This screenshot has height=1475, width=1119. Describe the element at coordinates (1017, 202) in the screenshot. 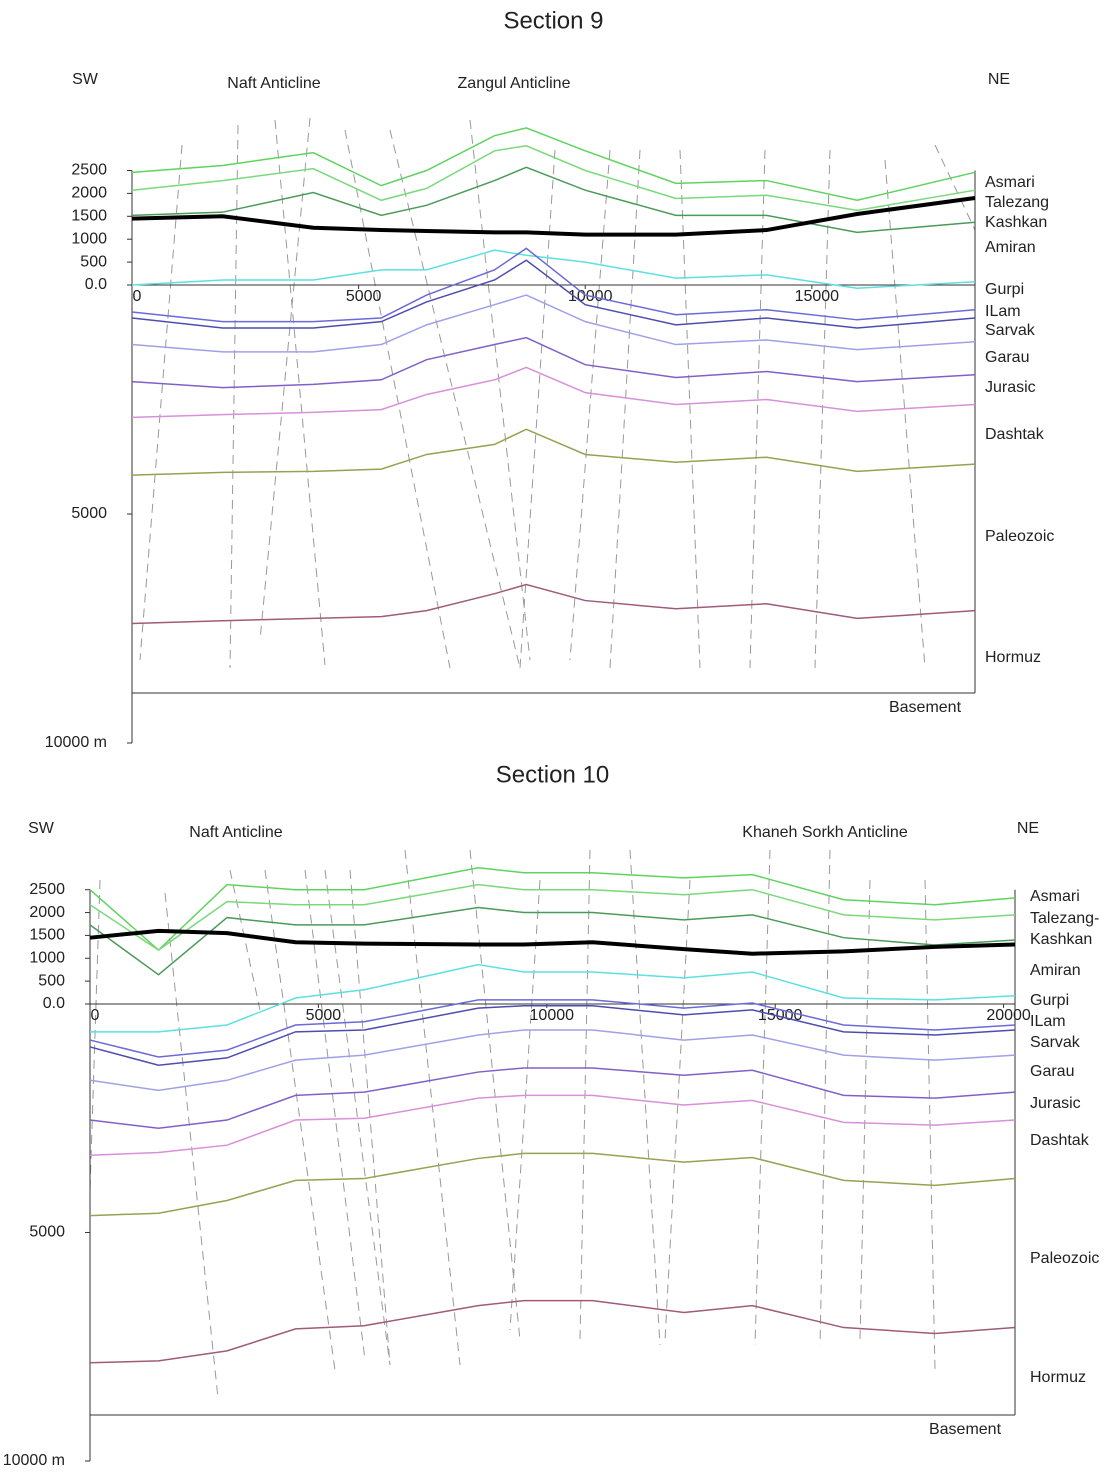

I see `formation-label: Talezang` at that location.